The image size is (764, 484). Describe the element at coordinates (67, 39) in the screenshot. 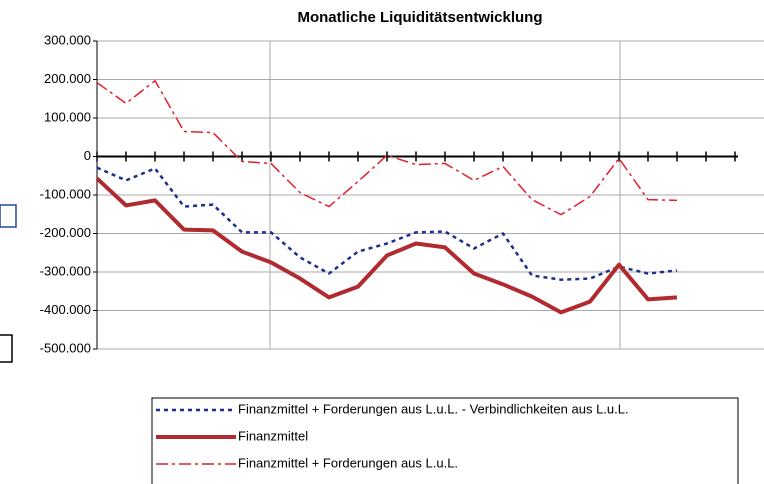

I see `y-tick-label: 300.000` at that location.